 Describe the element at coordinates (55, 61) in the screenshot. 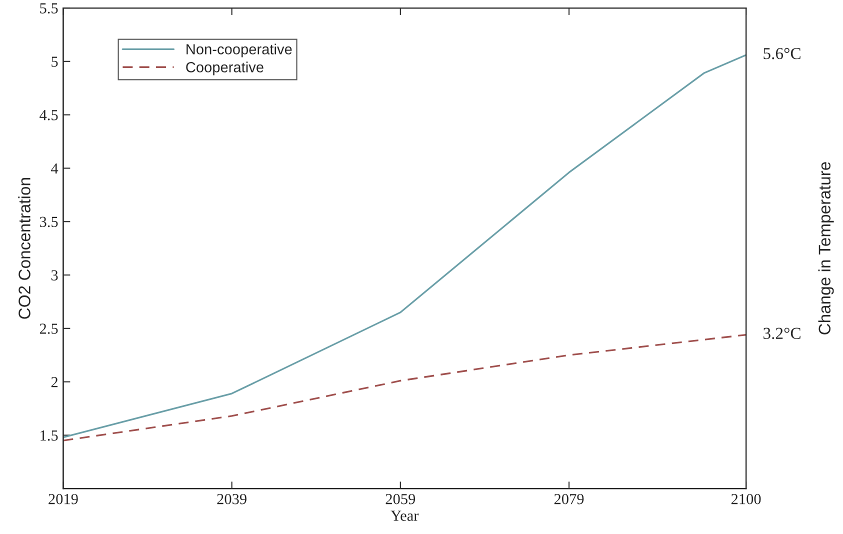

I see `y-tick-label: 5` at that location.